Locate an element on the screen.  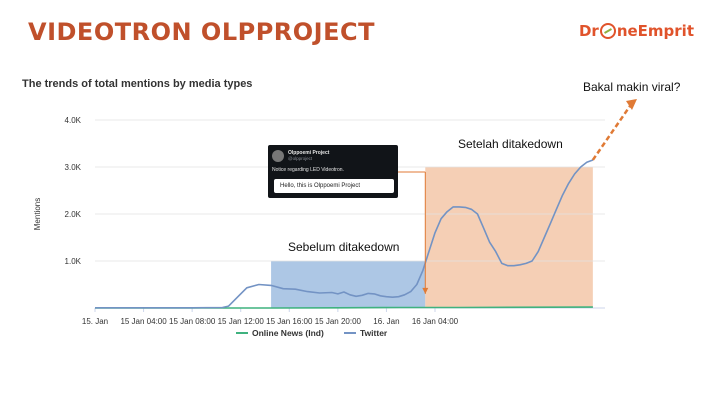
x-tick-label: 15 Jan 04:00 is located at coordinates (143, 321).